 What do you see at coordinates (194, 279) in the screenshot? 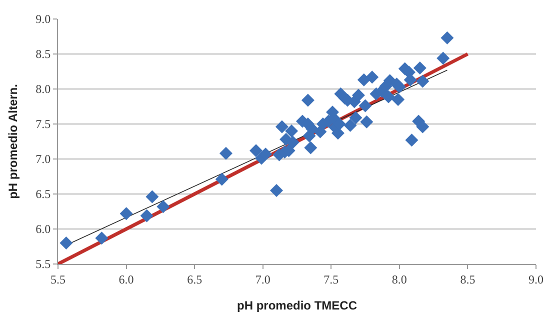
I see `x-tick-label: 6.5` at bounding box center [194, 279].